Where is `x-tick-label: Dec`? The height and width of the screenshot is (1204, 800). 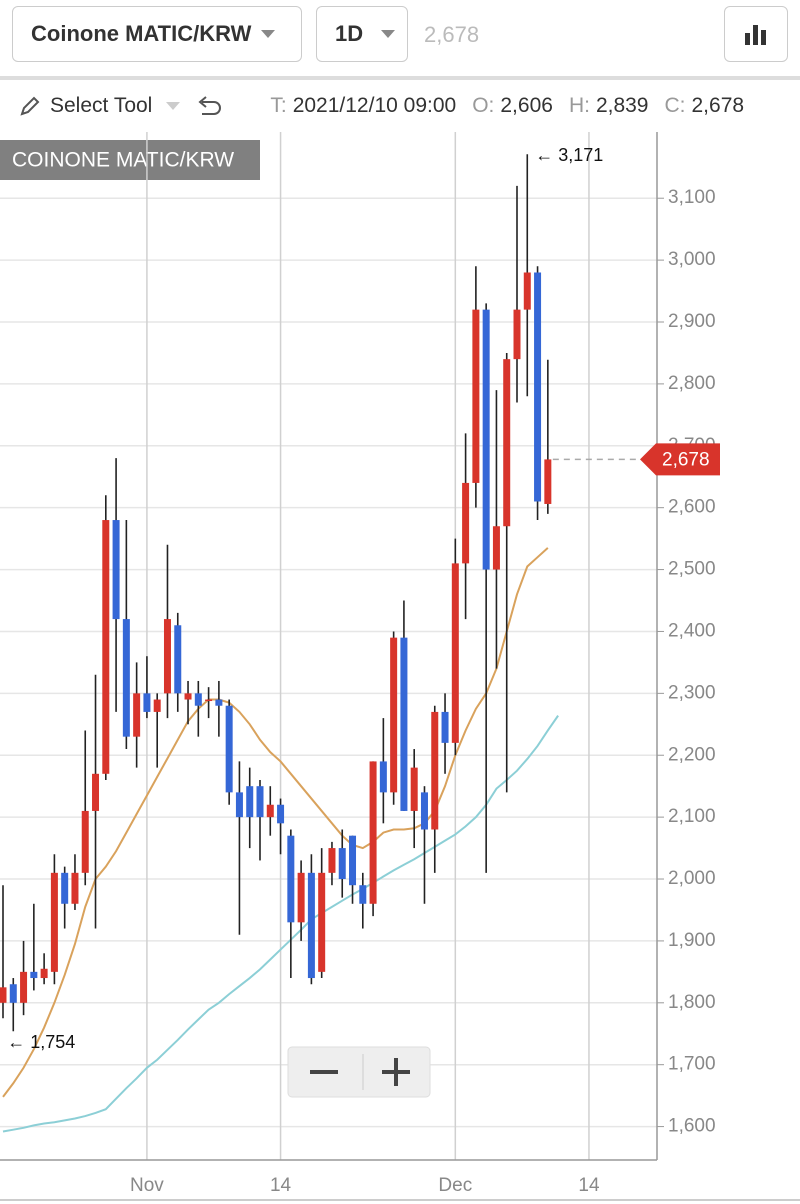
x-tick-label: Dec is located at coordinates (455, 1185).